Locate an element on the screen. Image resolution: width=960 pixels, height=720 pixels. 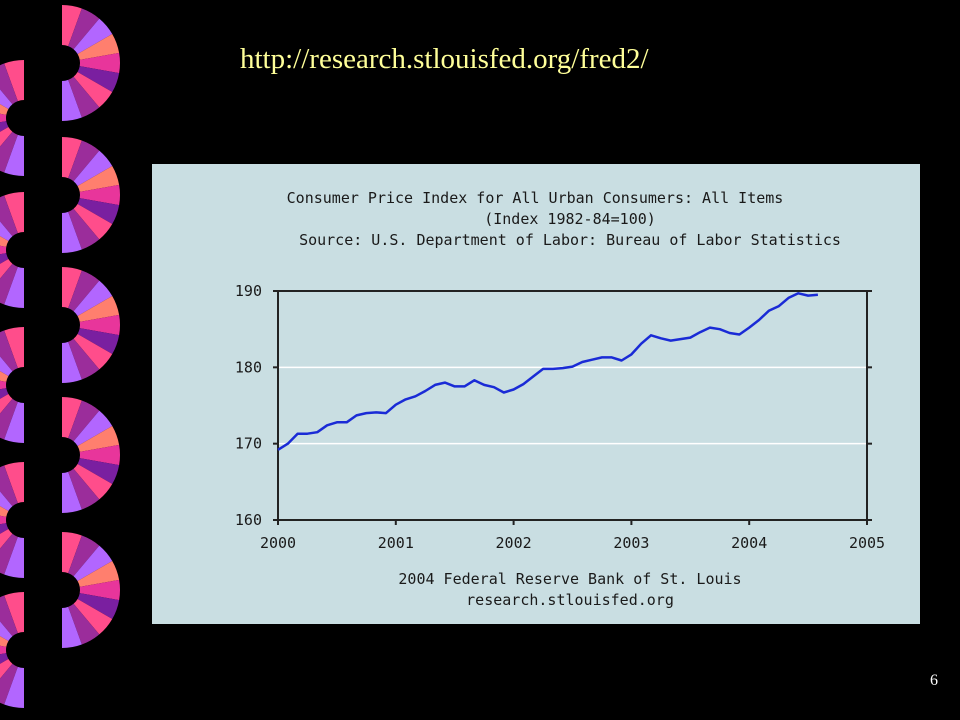
y-tick-label: 190 is located at coordinates (248, 291).